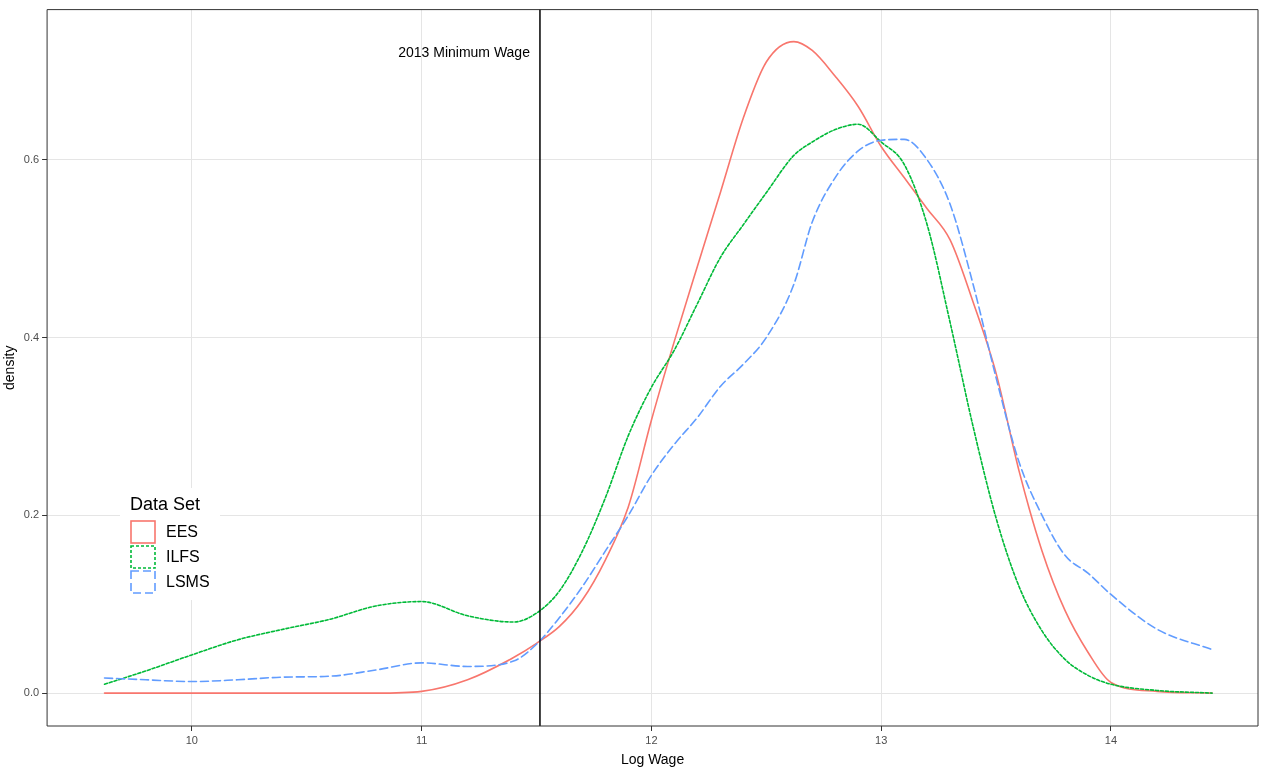 The width and height of the screenshot is (1266, 771). Describe the element at coordinates (9, 367) in the screenshot. I see `y-axis-title: density` at that location.